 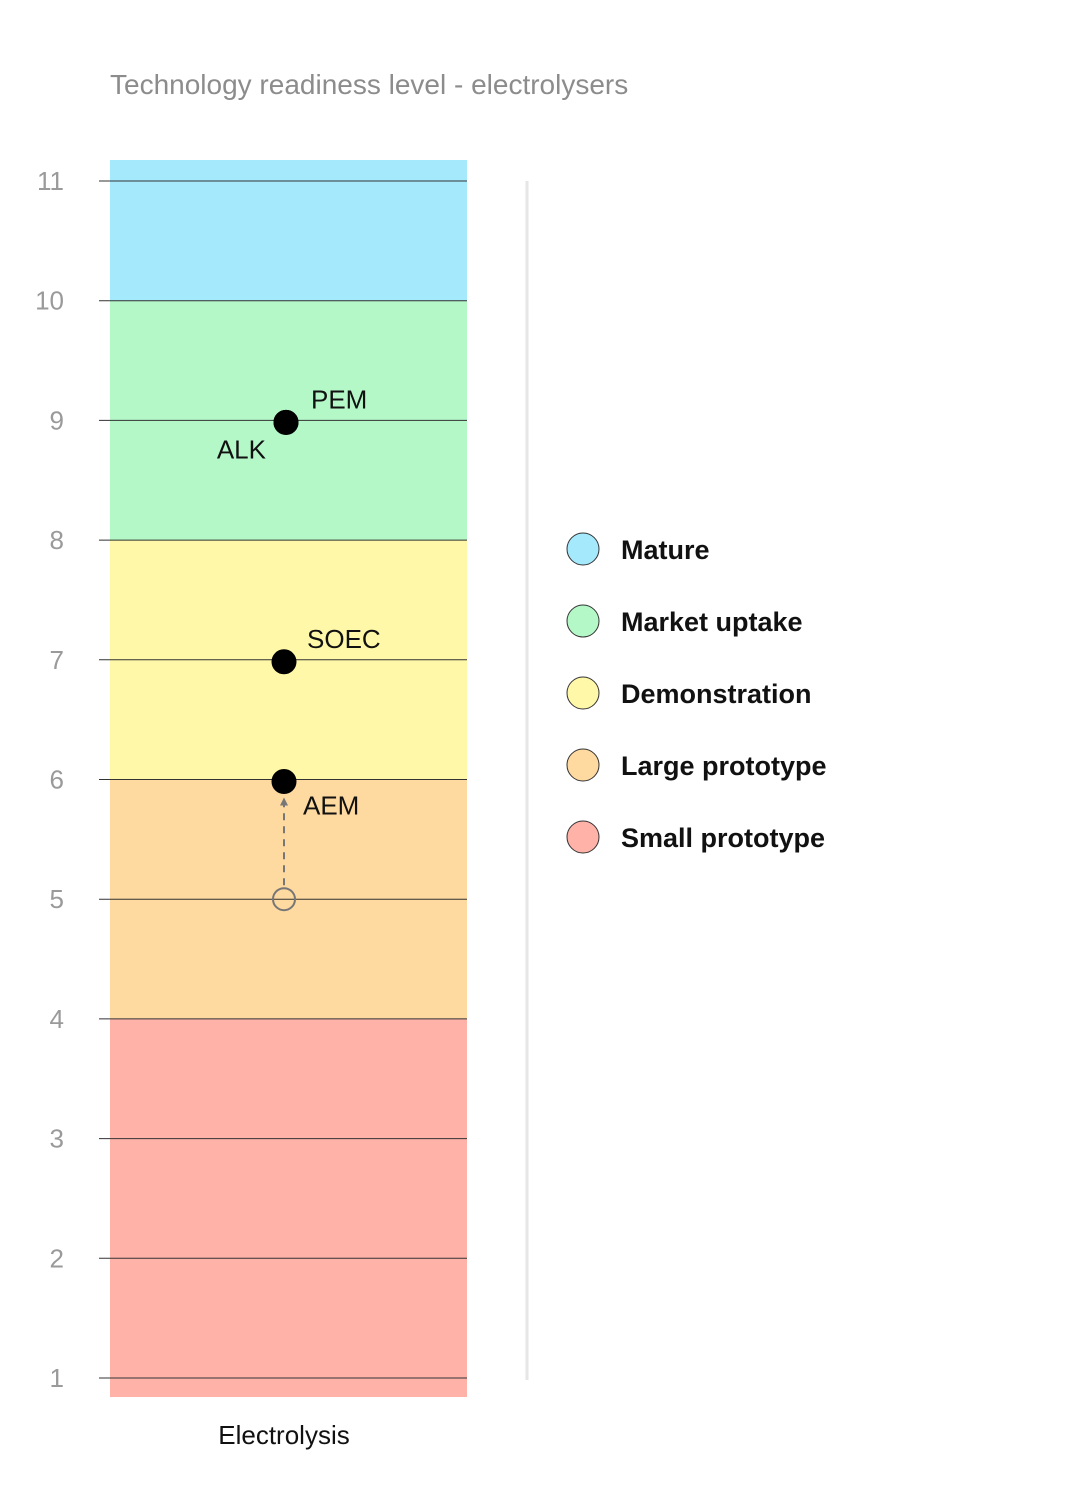 I want to click on legend-label: Demonstration, so click(x=716, y=694).